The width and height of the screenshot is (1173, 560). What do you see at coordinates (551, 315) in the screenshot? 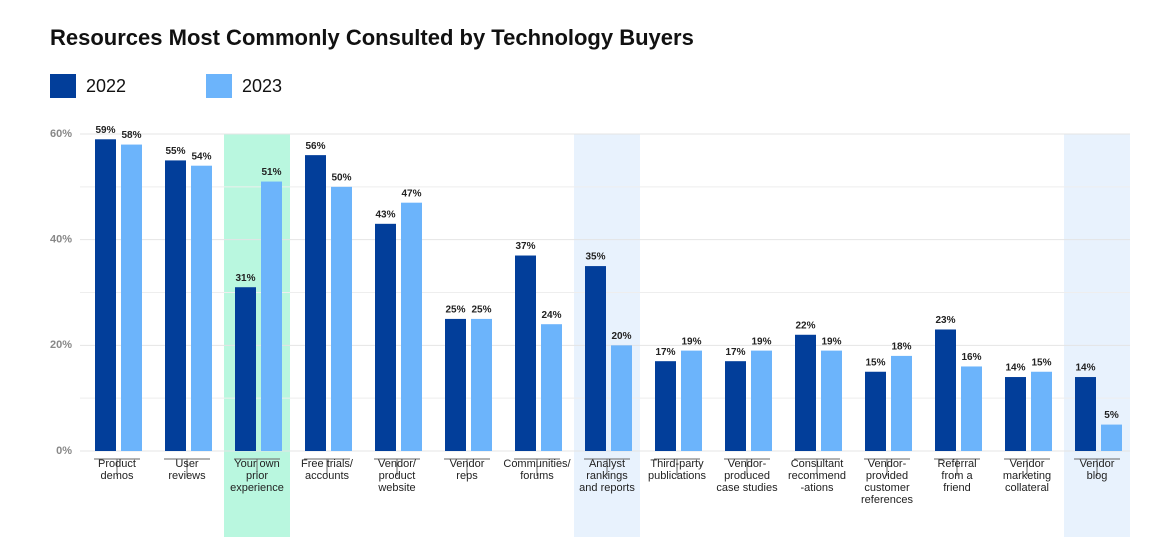
I see `value-label: 24%` at bounding box center [551, 315].